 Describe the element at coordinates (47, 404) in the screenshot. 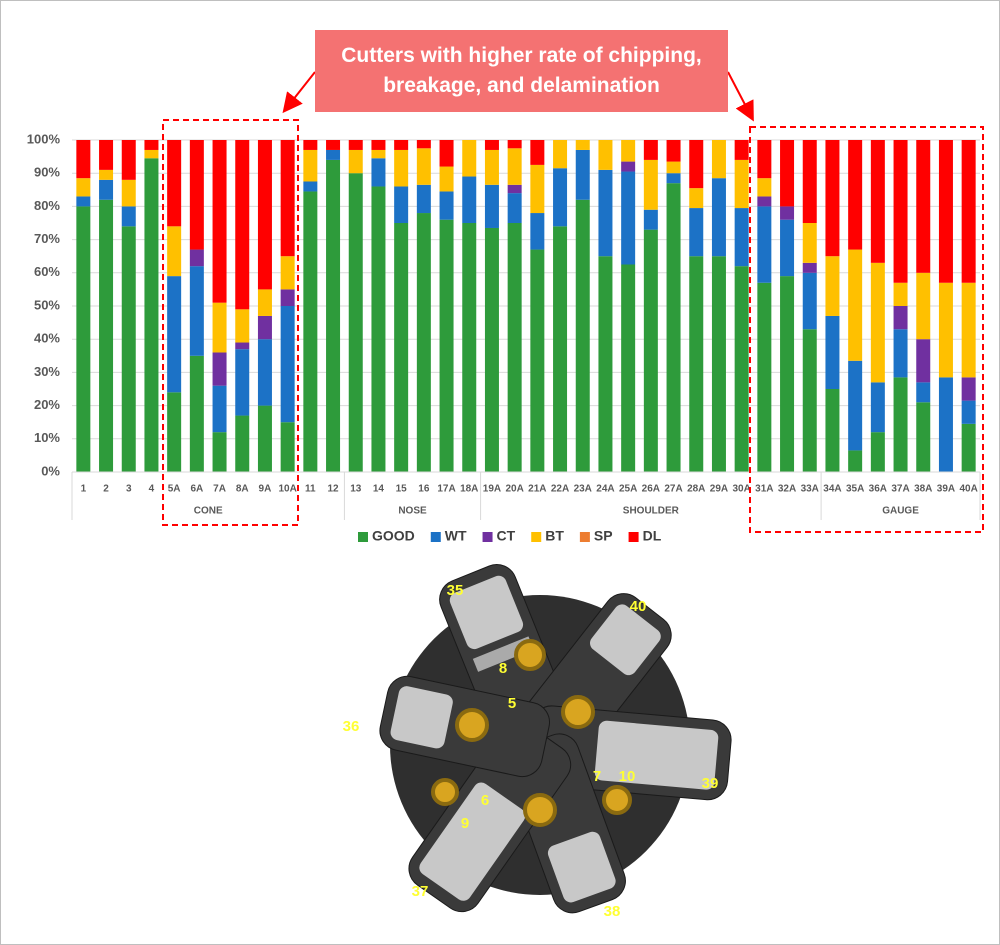

I see `y-tick-label: 20%` at that location.